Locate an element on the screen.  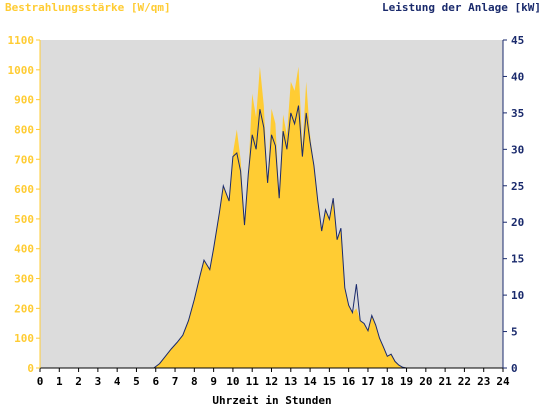
x-tick-label: 24 is located at coordinates (503, 381).